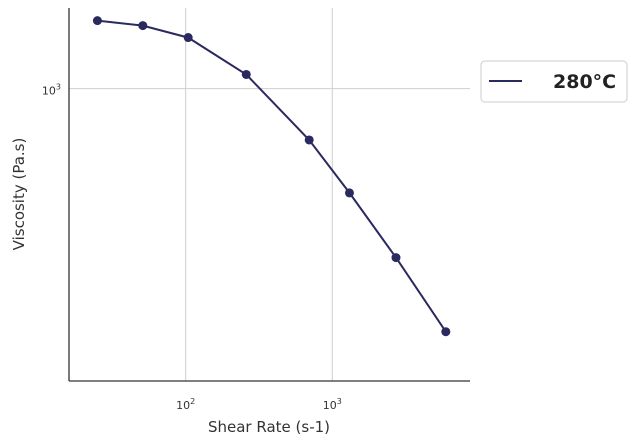  What do you see at coordinates (19, 194) in the screenshot?
I see `y-axis-label: Viscosity (Pa.s)` at bounding box center [19, 194].